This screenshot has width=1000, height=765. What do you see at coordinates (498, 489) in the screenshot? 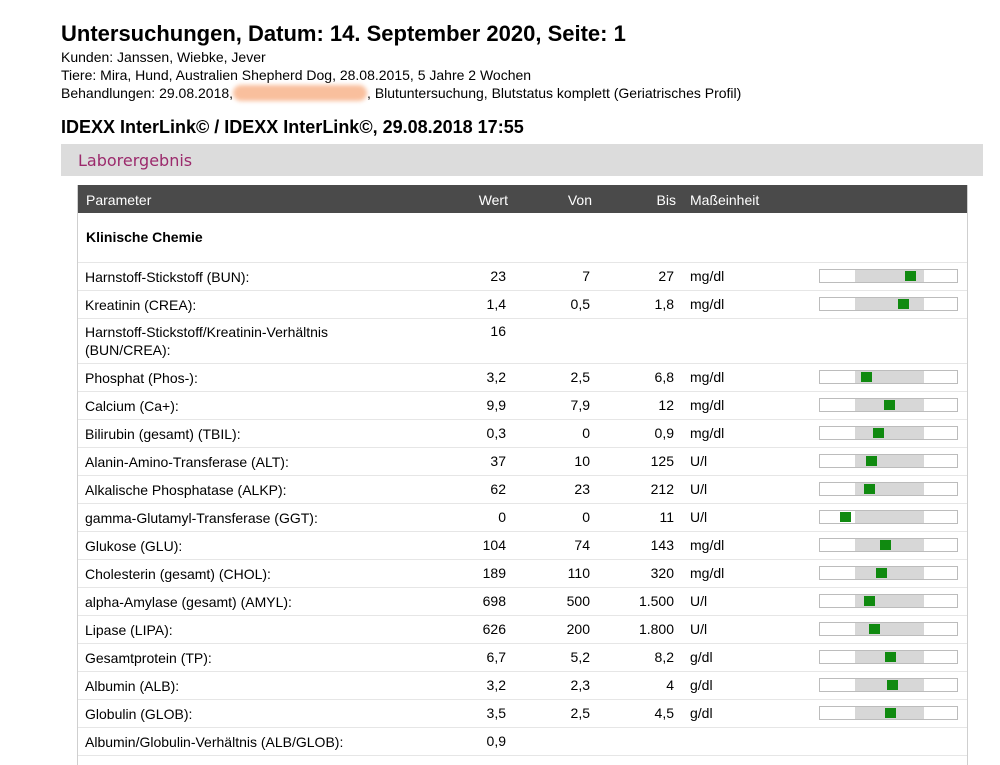
I see `wert-cell: 62` at bounding box center [498, 489].